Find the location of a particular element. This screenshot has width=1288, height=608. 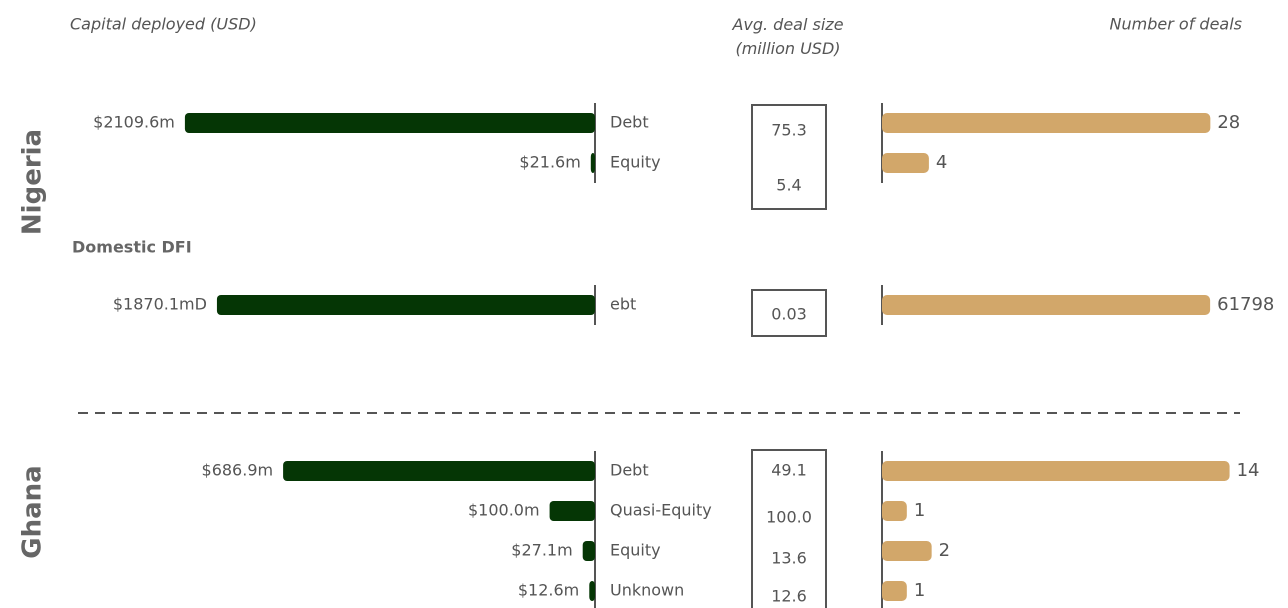

column-title: Capital deployed (USD) is located at coordinates (163, 24).